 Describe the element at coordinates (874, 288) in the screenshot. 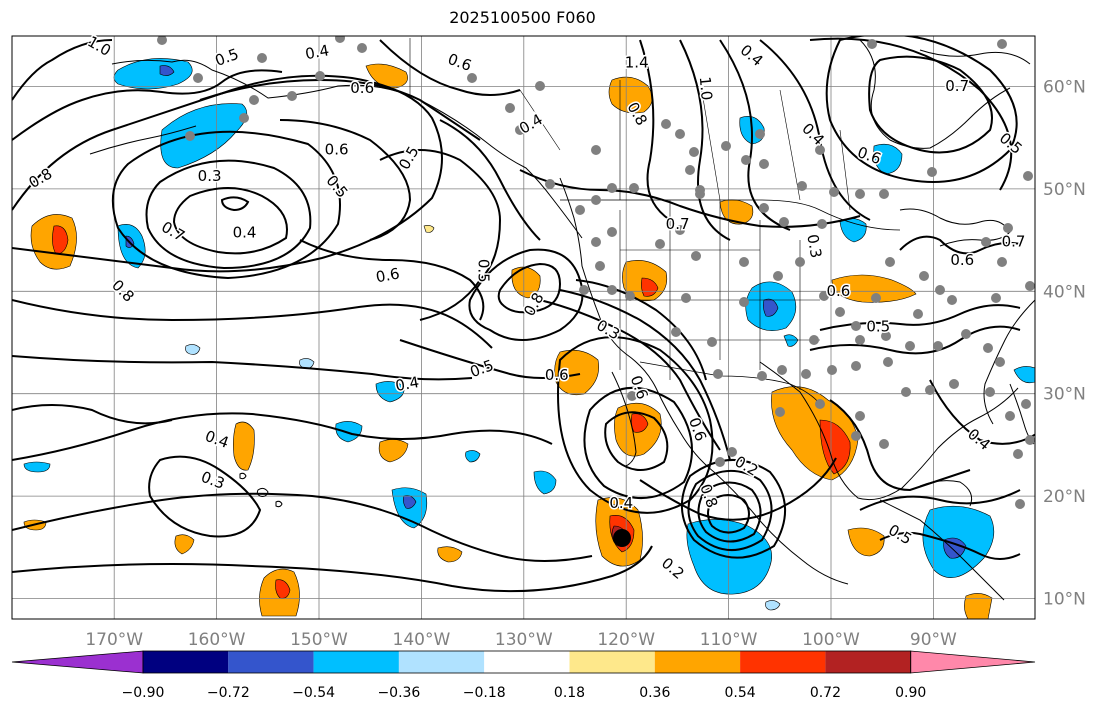

I see `warm-patch-ohio` at that location.